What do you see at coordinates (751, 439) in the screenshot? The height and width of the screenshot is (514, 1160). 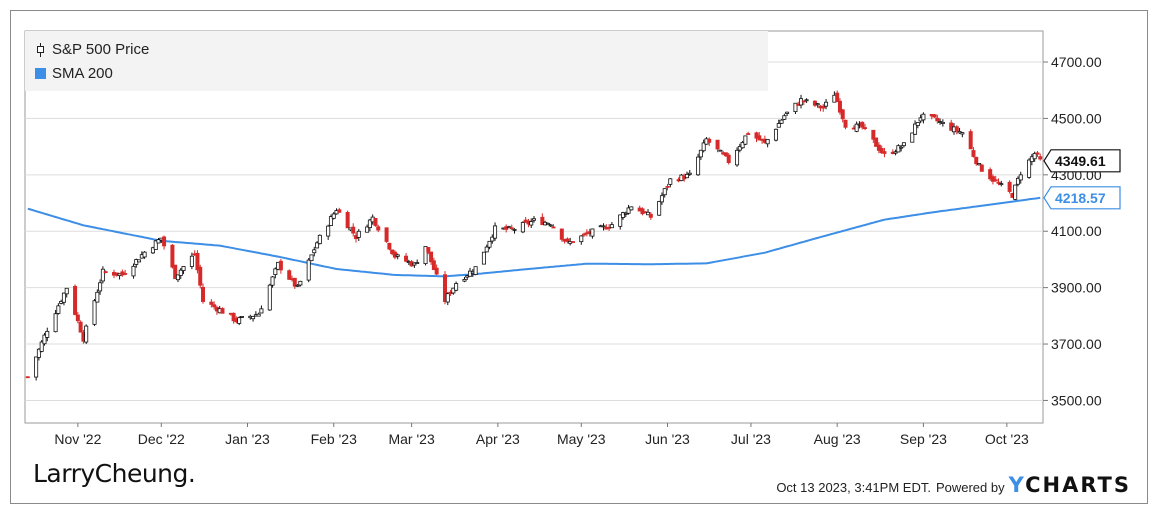 I see `x-tick-label: Jul '23` at bounding box center [751, 439].